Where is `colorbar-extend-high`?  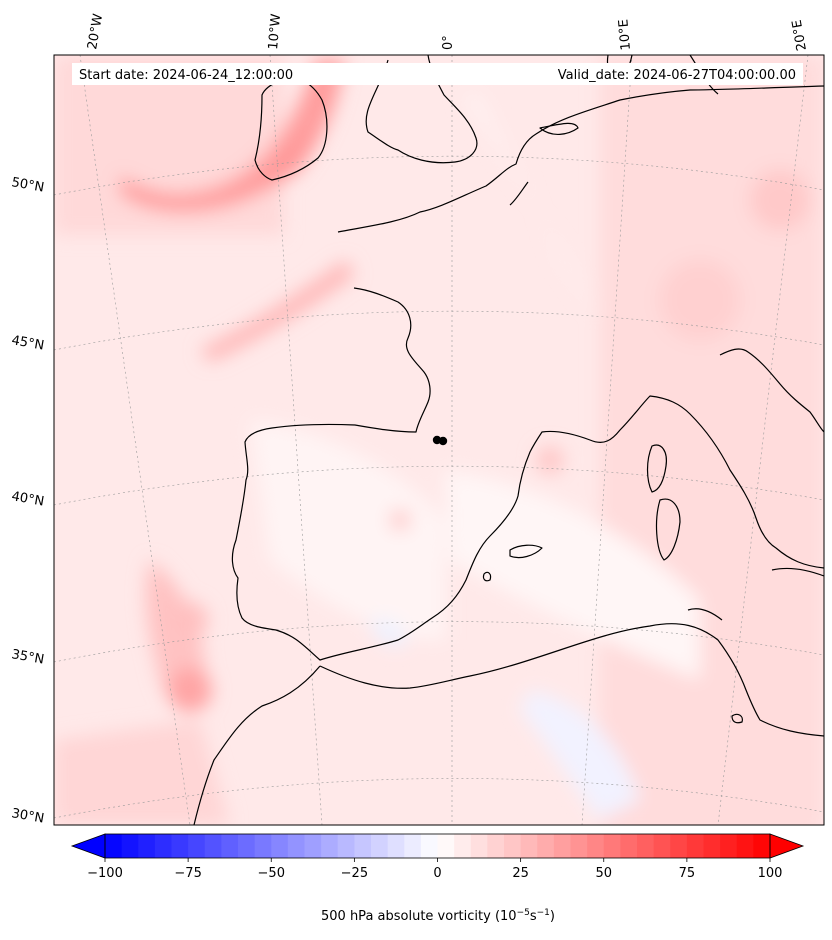
colorbar-extend-high is located at coordinates (787, 846).